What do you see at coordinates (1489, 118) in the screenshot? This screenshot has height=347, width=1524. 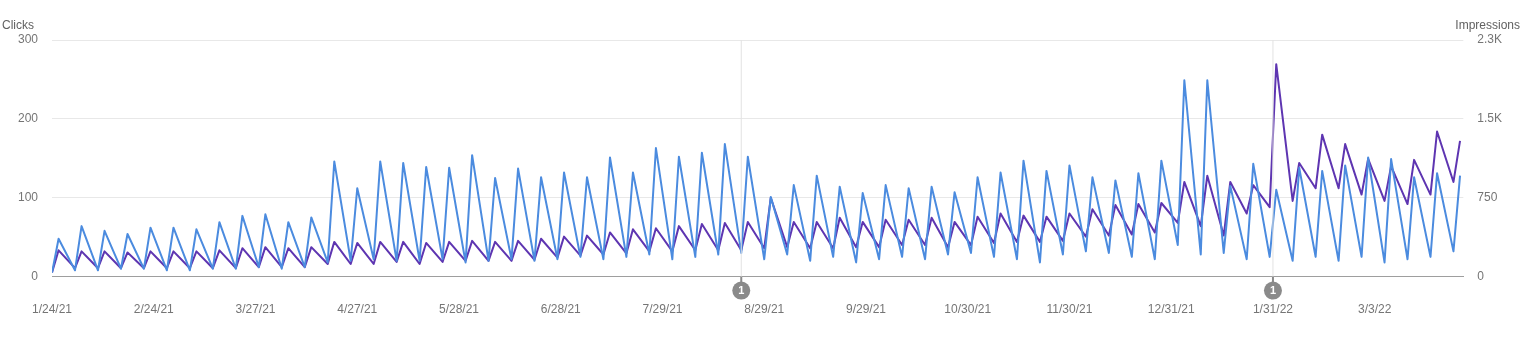 I see `y2-tick-label: 1.5K` at bounding box center [1489, 118].